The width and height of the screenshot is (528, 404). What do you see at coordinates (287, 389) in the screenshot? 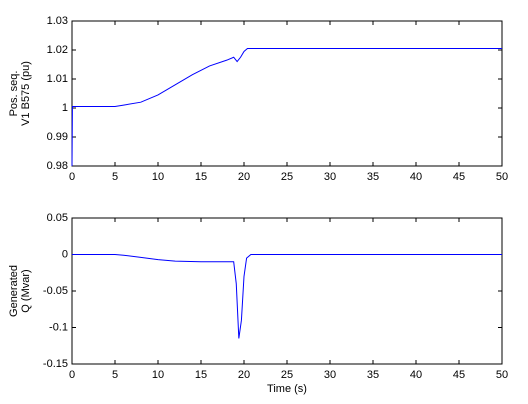
I see `x-axis-label: Time (s)` at bounding box center [287, 389].